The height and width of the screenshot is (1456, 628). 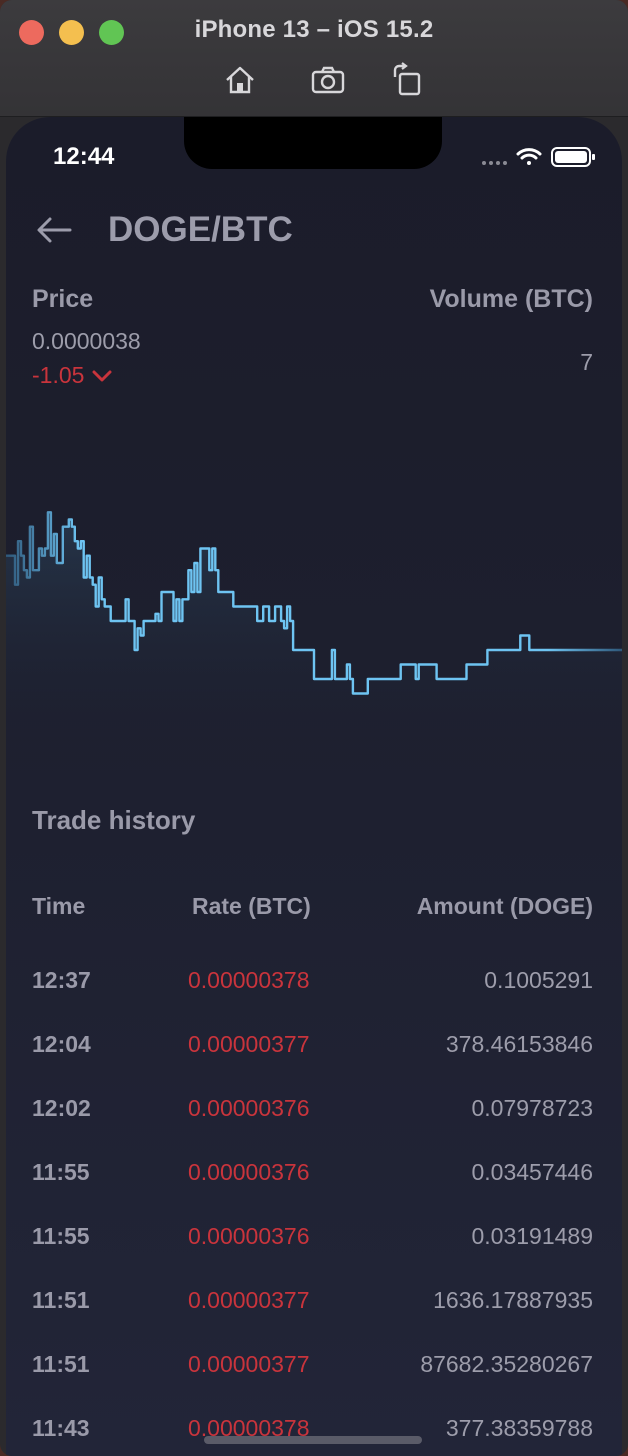 I want to click on trade-time: 11:43, so click(x=61, y=1428).